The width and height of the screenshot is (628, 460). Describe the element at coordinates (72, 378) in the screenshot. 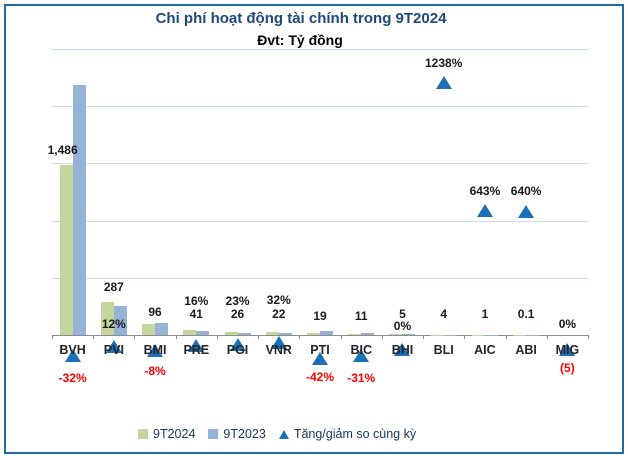

I see `pct-change-label: -32%` at that location.